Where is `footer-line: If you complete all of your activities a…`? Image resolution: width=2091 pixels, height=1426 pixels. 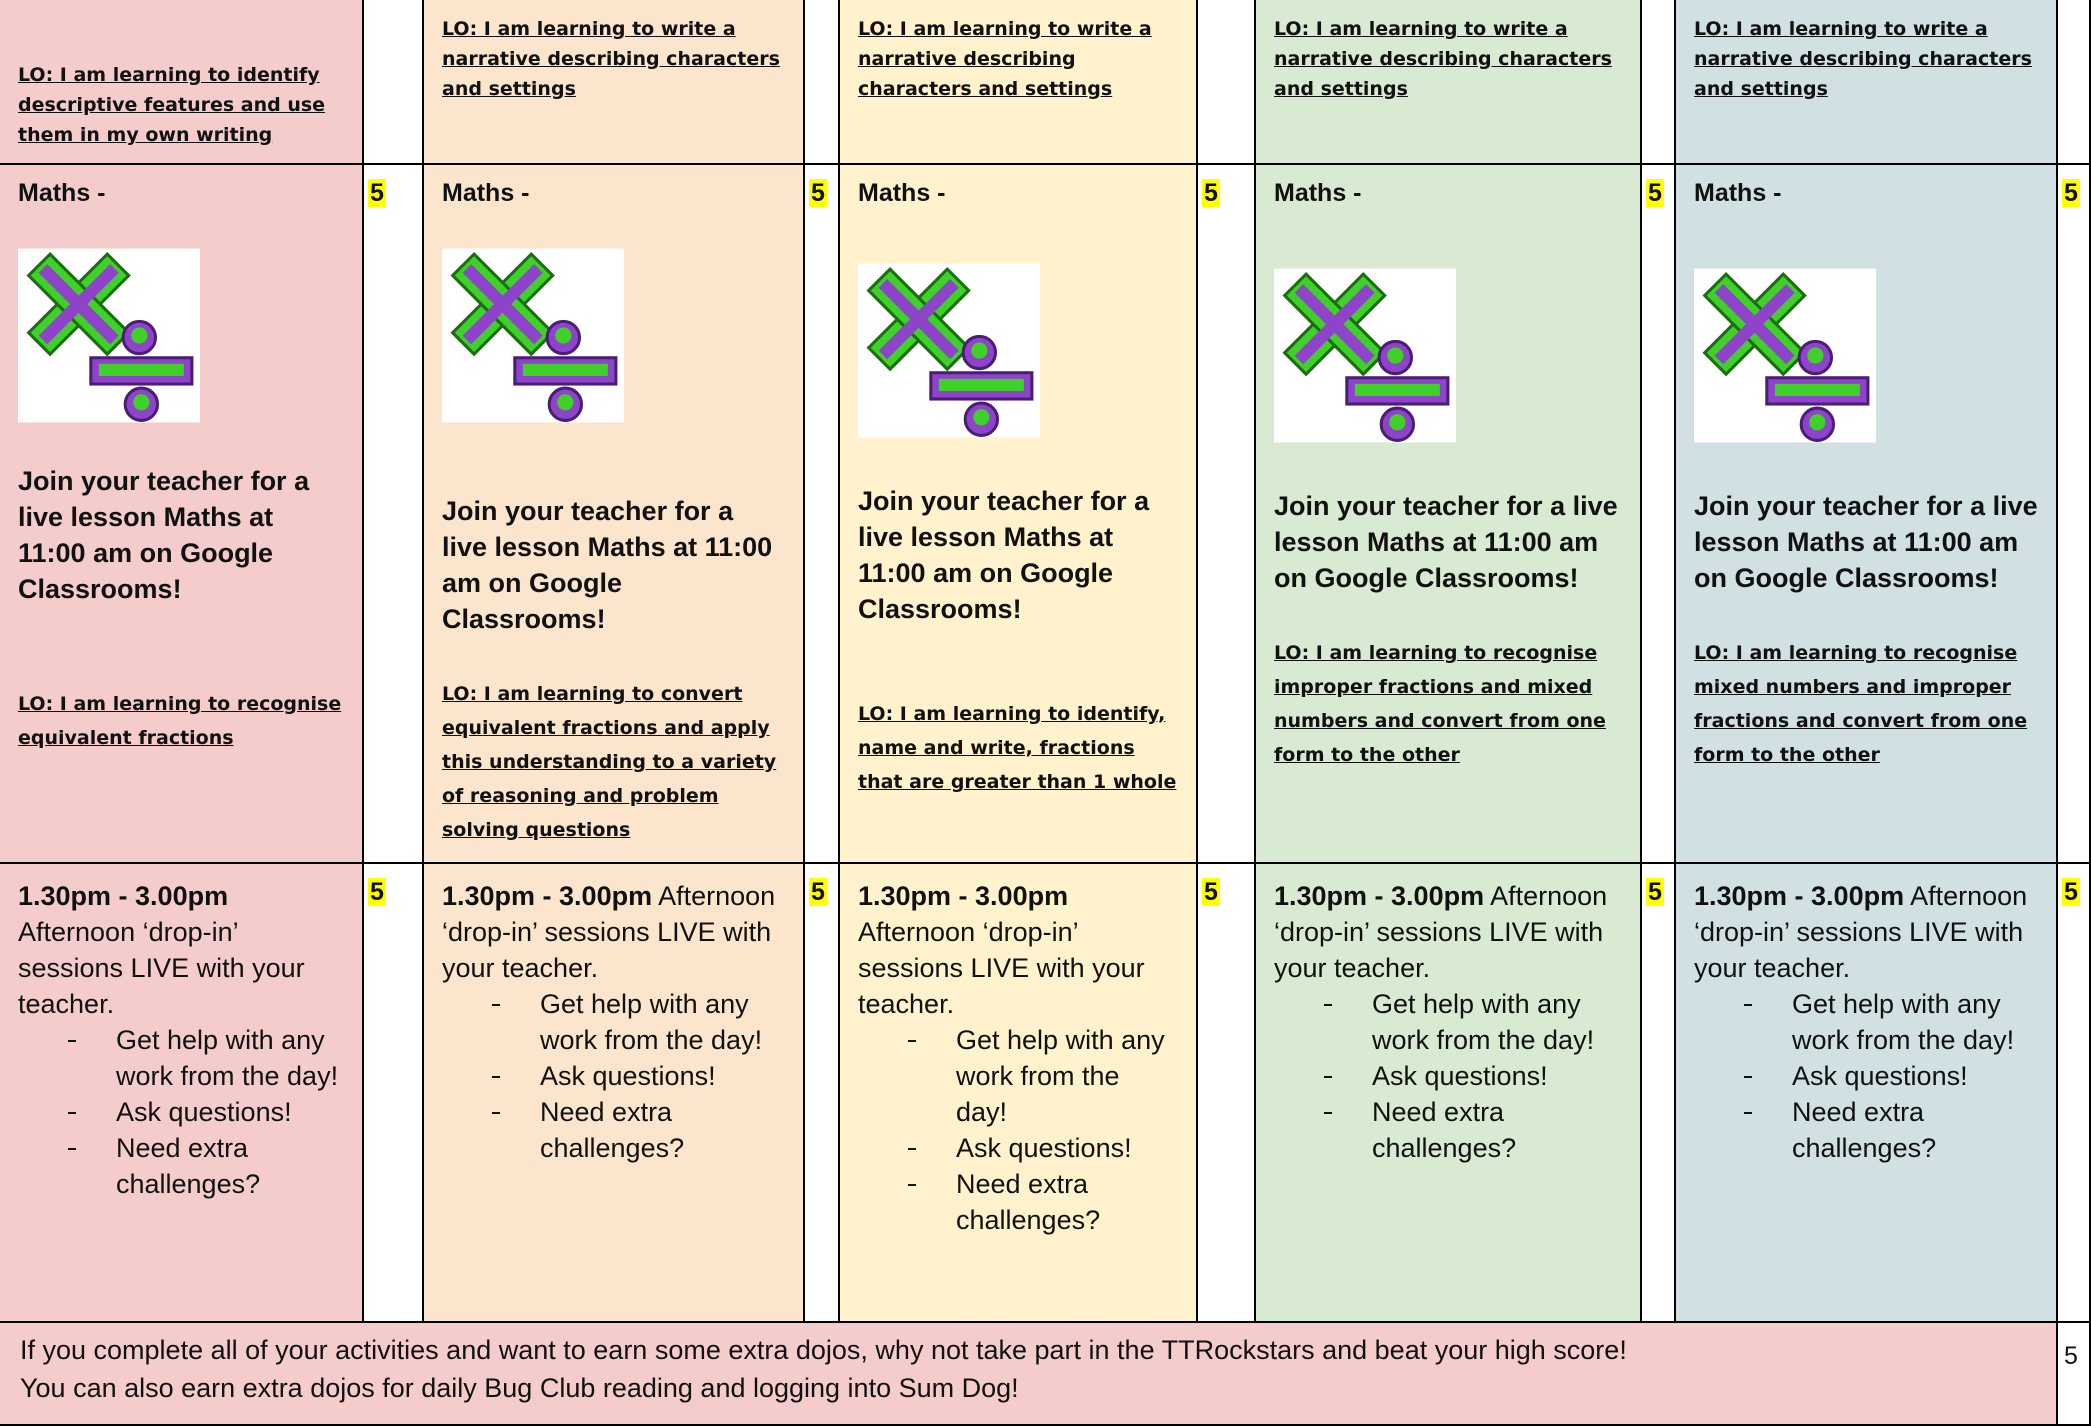
footer-line: If you complete all of your activities a… is located at coordinates (823, 1350).